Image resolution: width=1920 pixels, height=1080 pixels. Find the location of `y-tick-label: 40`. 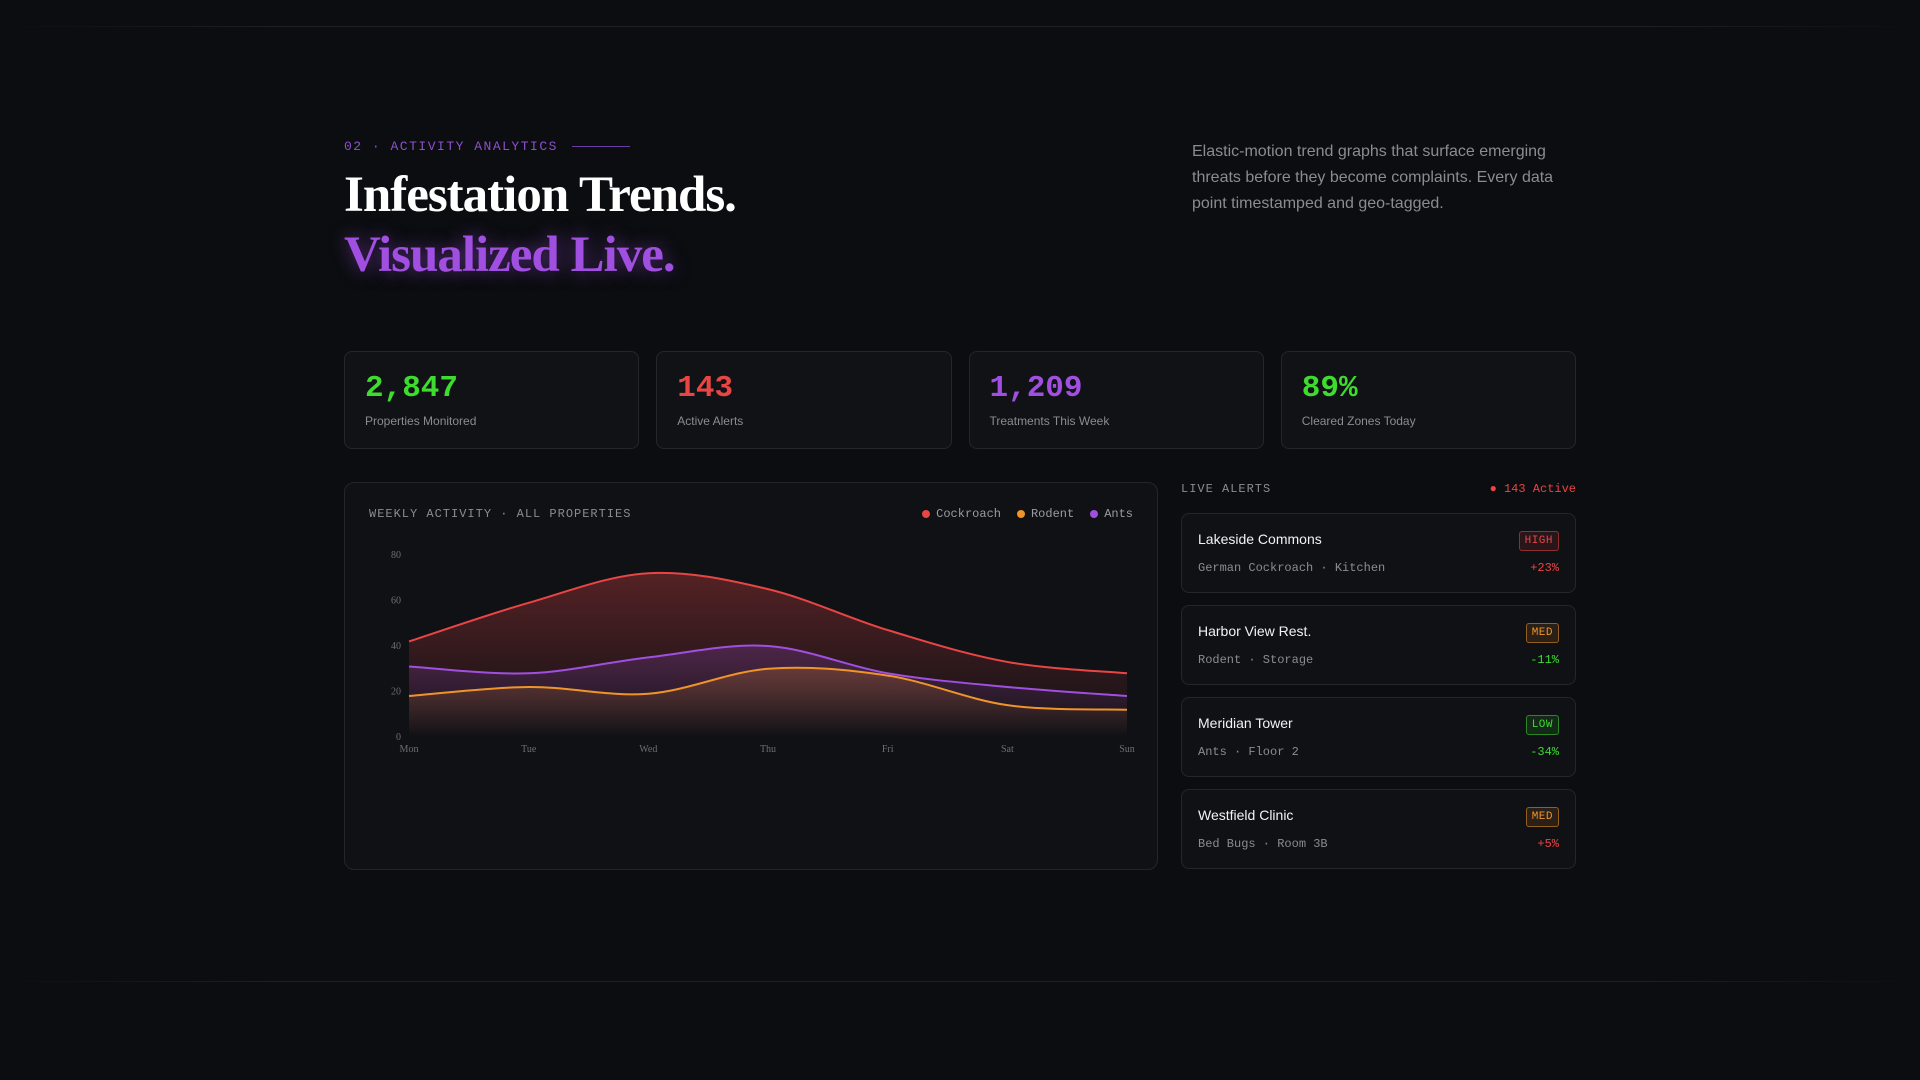

y-tick-label: 40 is located at coordinates (396, 646).